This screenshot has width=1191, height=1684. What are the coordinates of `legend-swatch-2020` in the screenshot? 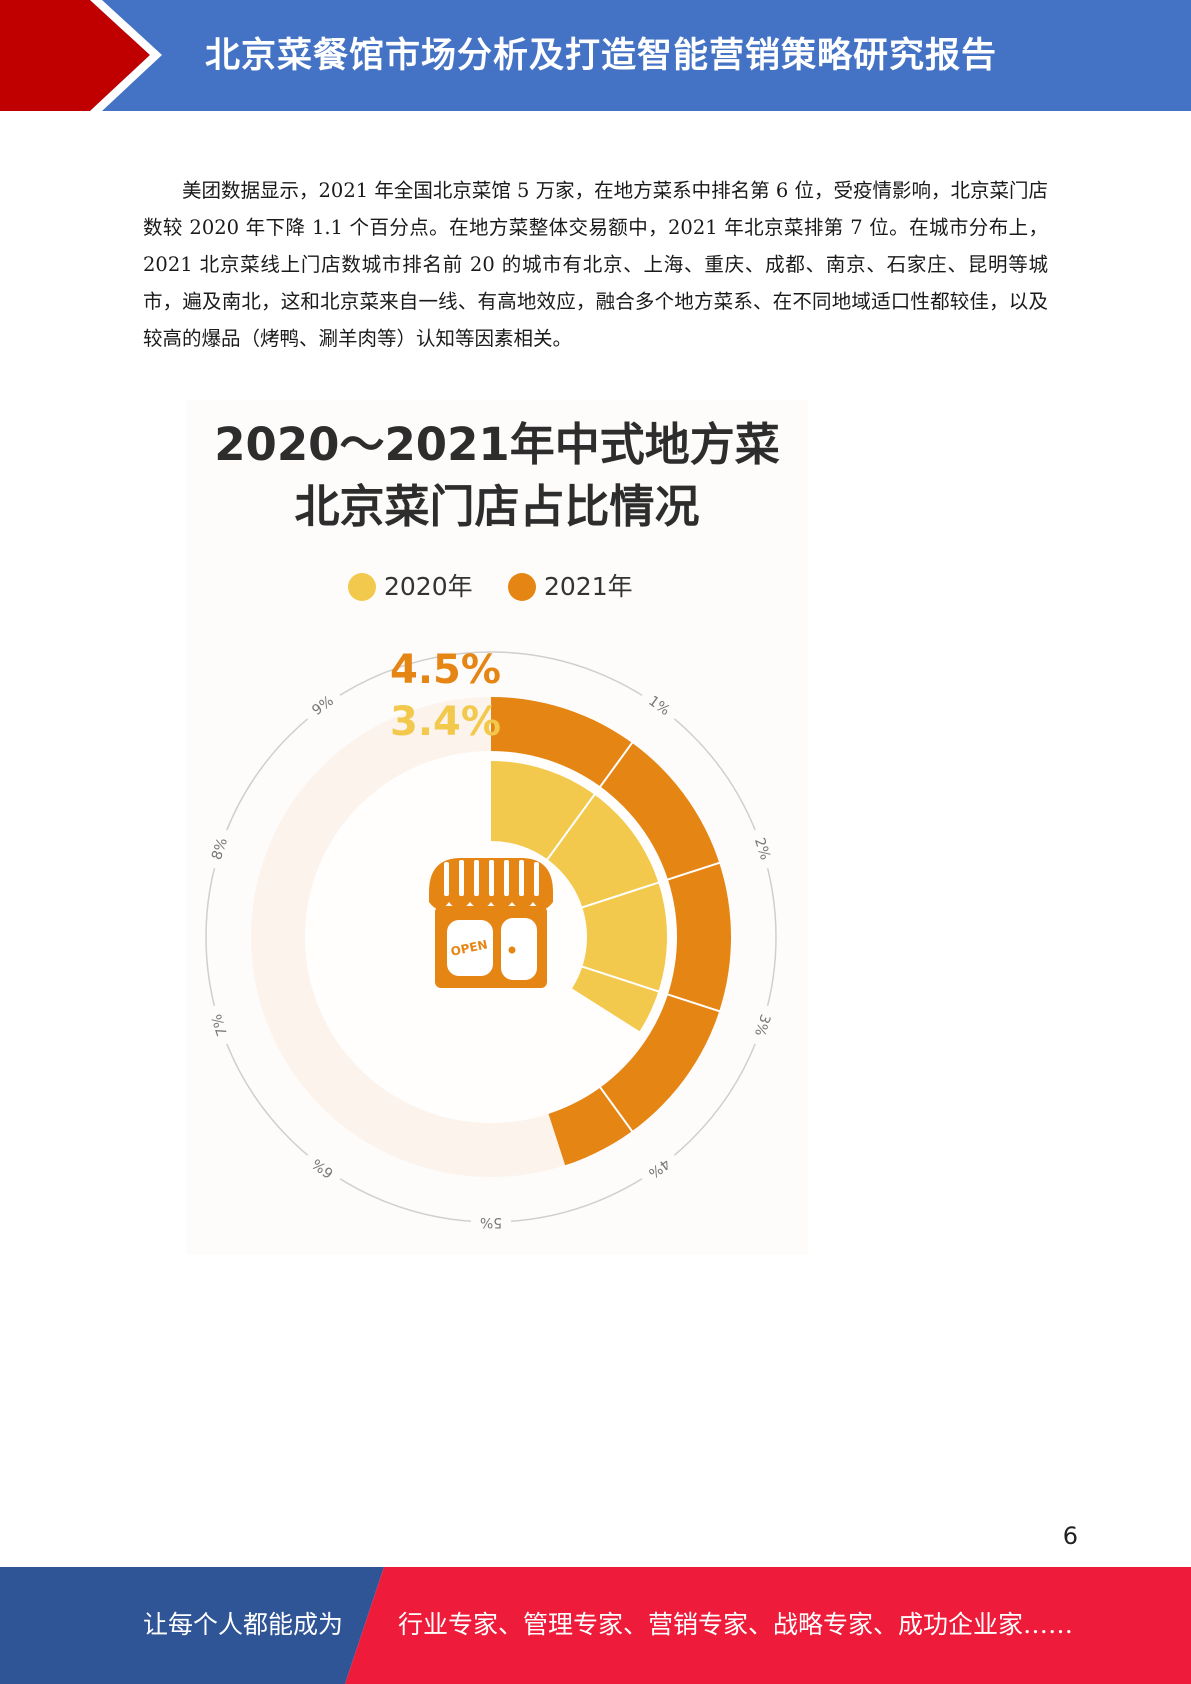 It's located at (362, 587).